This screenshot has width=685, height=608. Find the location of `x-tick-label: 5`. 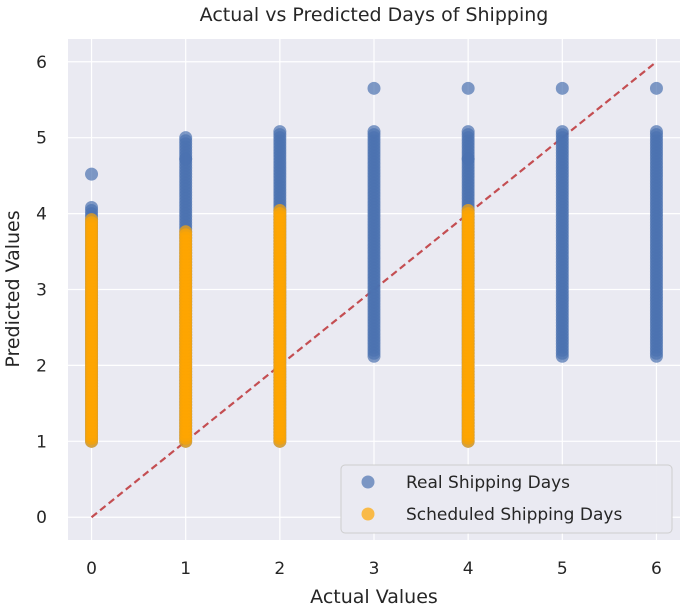

x-tick-label: 5 is located at coordinates (562, 569).